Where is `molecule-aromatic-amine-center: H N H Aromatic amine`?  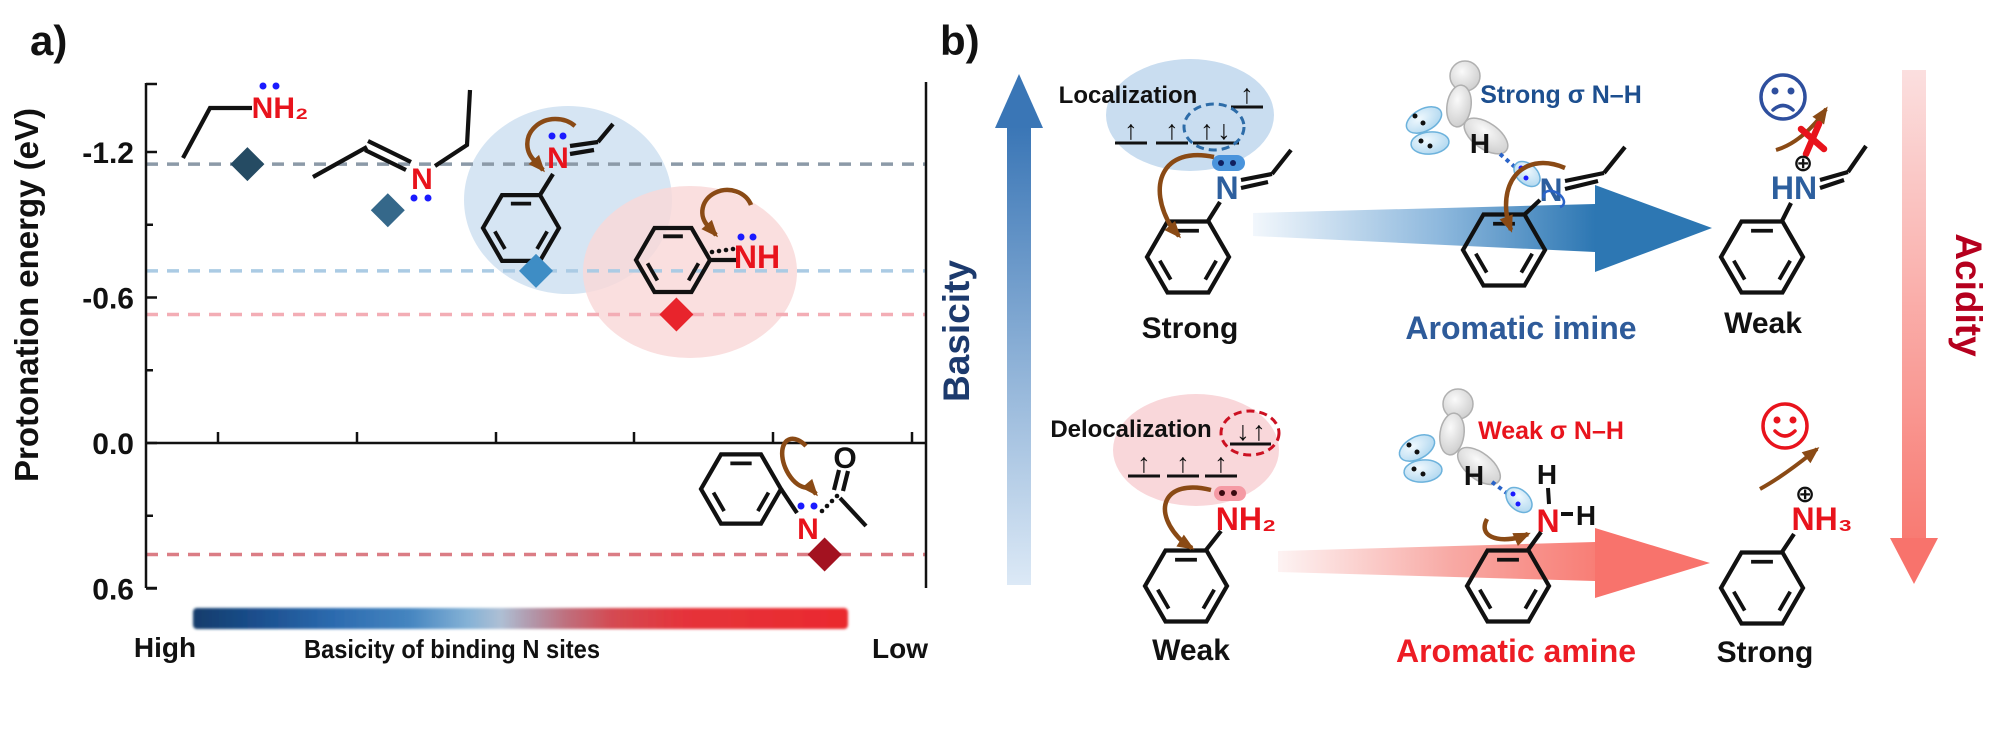 molecule-aromatic-amine-center: H N H Aromatic amine is located at coordinates (1516, 564).